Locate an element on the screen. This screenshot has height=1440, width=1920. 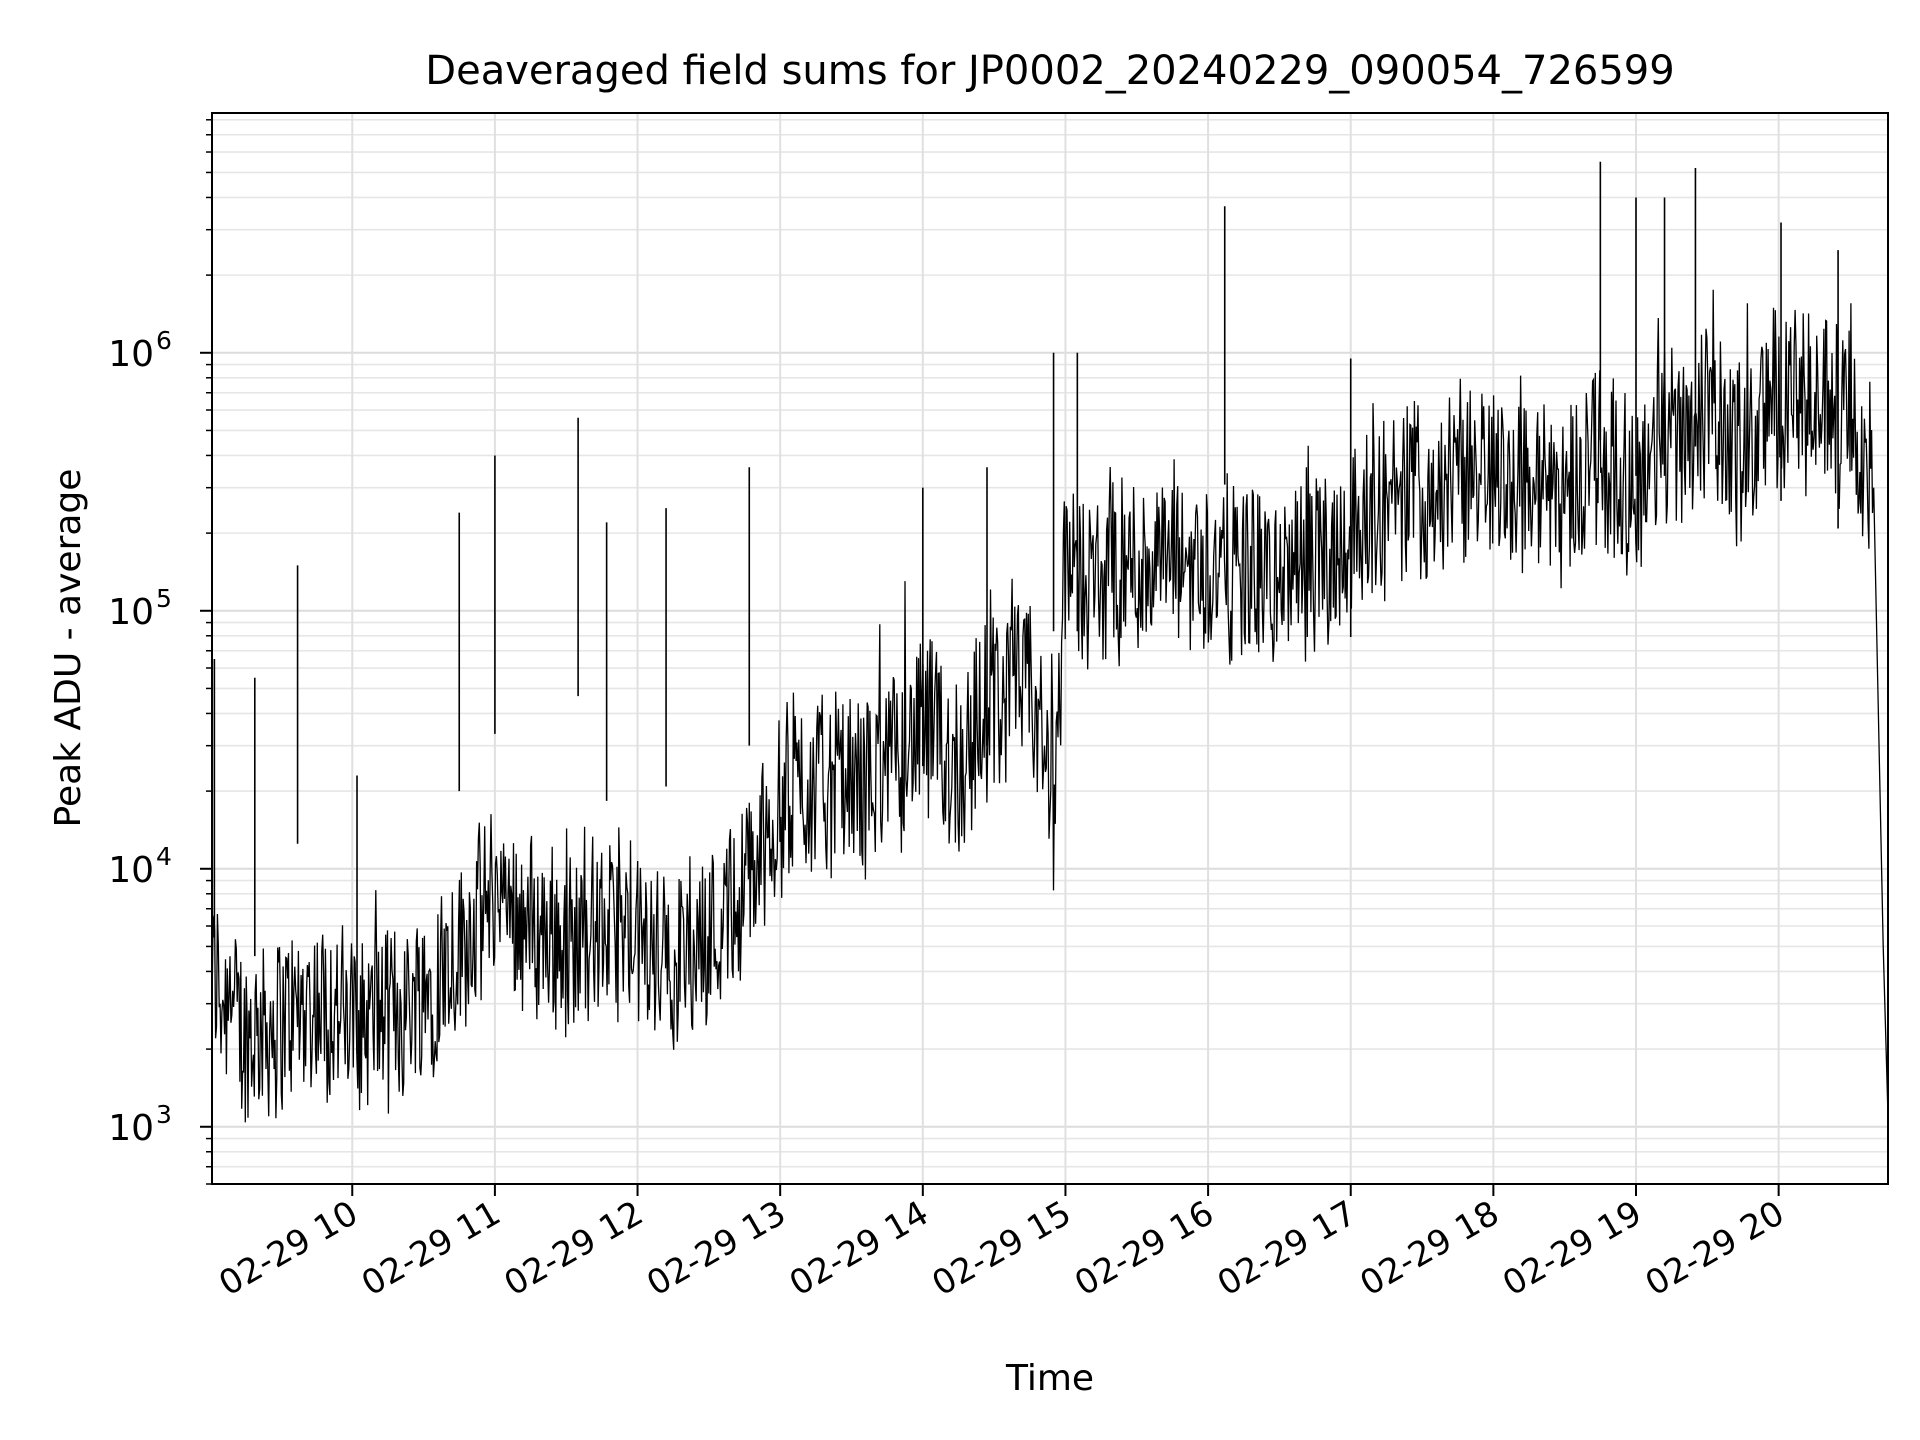
y-tick-exponent: 5 is located at coordinates (164, 598).